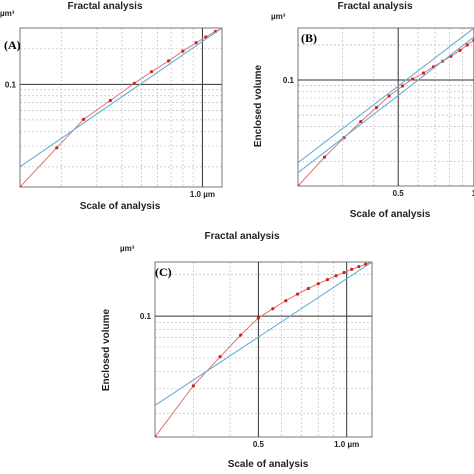 The height and width of the screenshot is (474, 474). I want to click on x-tick-label: 1, so click(473, 193).